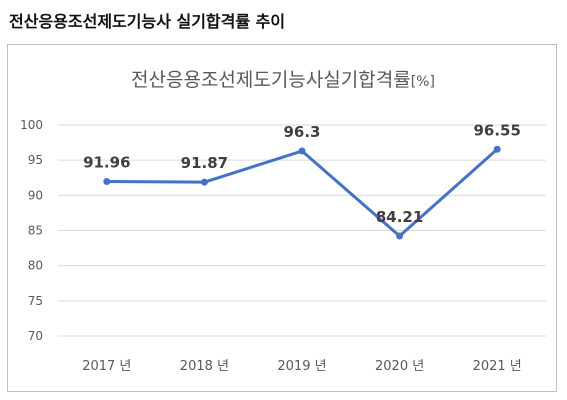 This screenshot has height=400, width=567. What do you see at coordinates (35, 266) in the screenshot?
I see `y-tick-label: 80` at bounding box center [35, 266].